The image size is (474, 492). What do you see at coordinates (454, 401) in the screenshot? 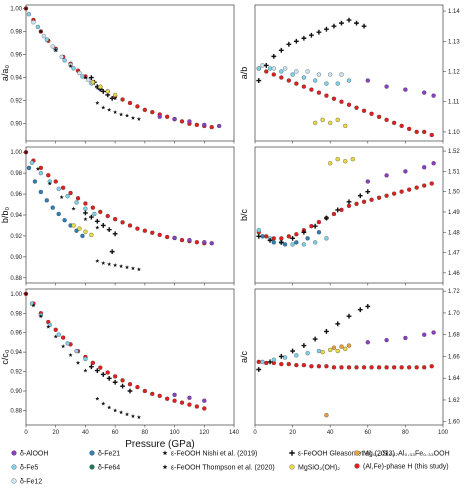
I see `y-tick-label: 1.62` at bounding box center [454, 401].